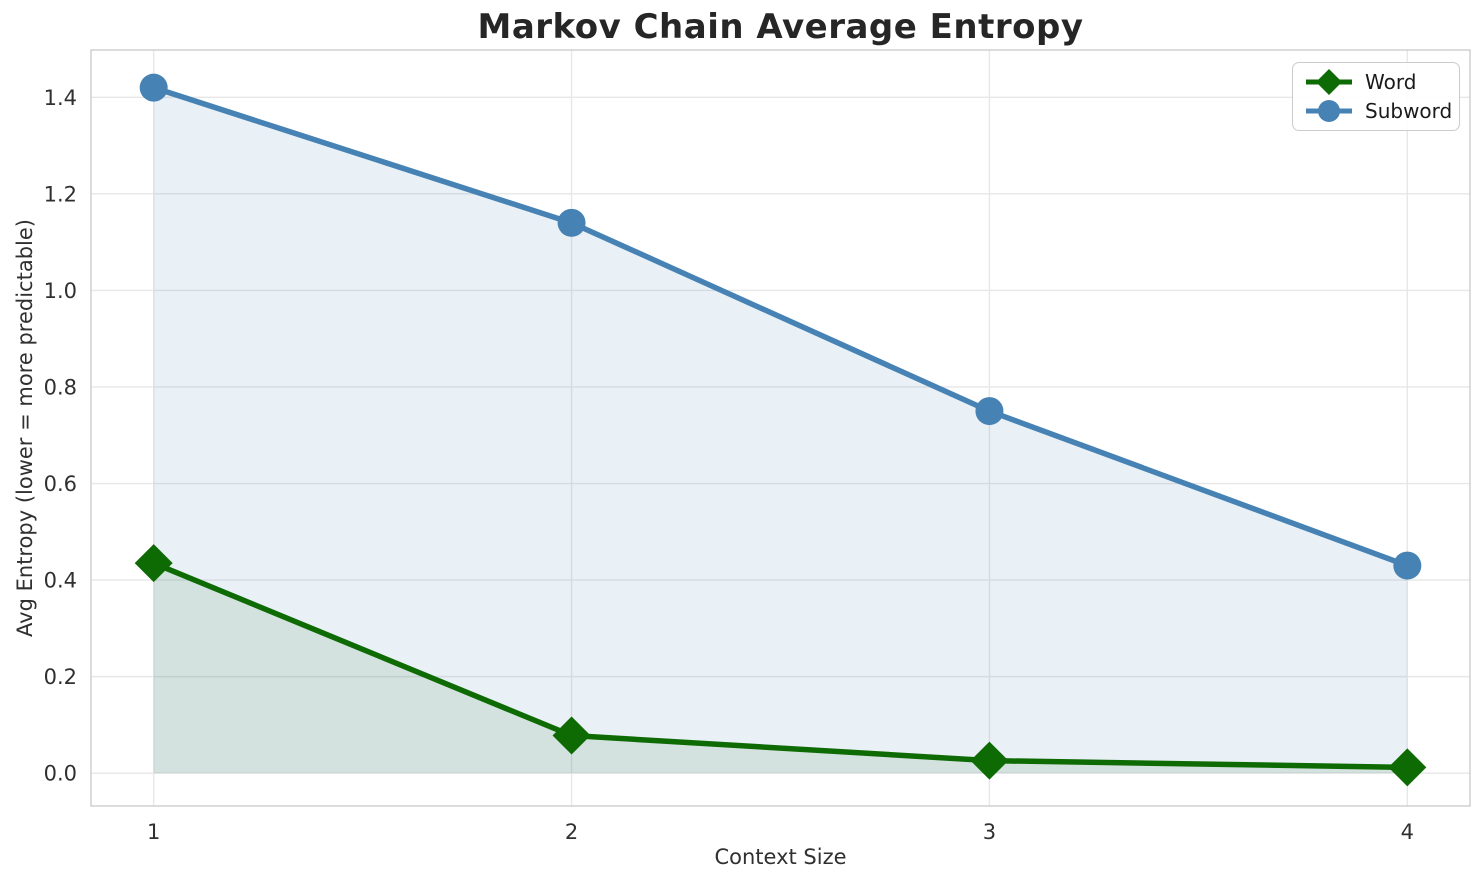 Image resolution: width=1484 pixels, height=885 pixels. Describe the element at coordinates (25, 428) in the screenshot. I see `y-axis-label: Avg Entropy (lower = more predictable)` at that location.